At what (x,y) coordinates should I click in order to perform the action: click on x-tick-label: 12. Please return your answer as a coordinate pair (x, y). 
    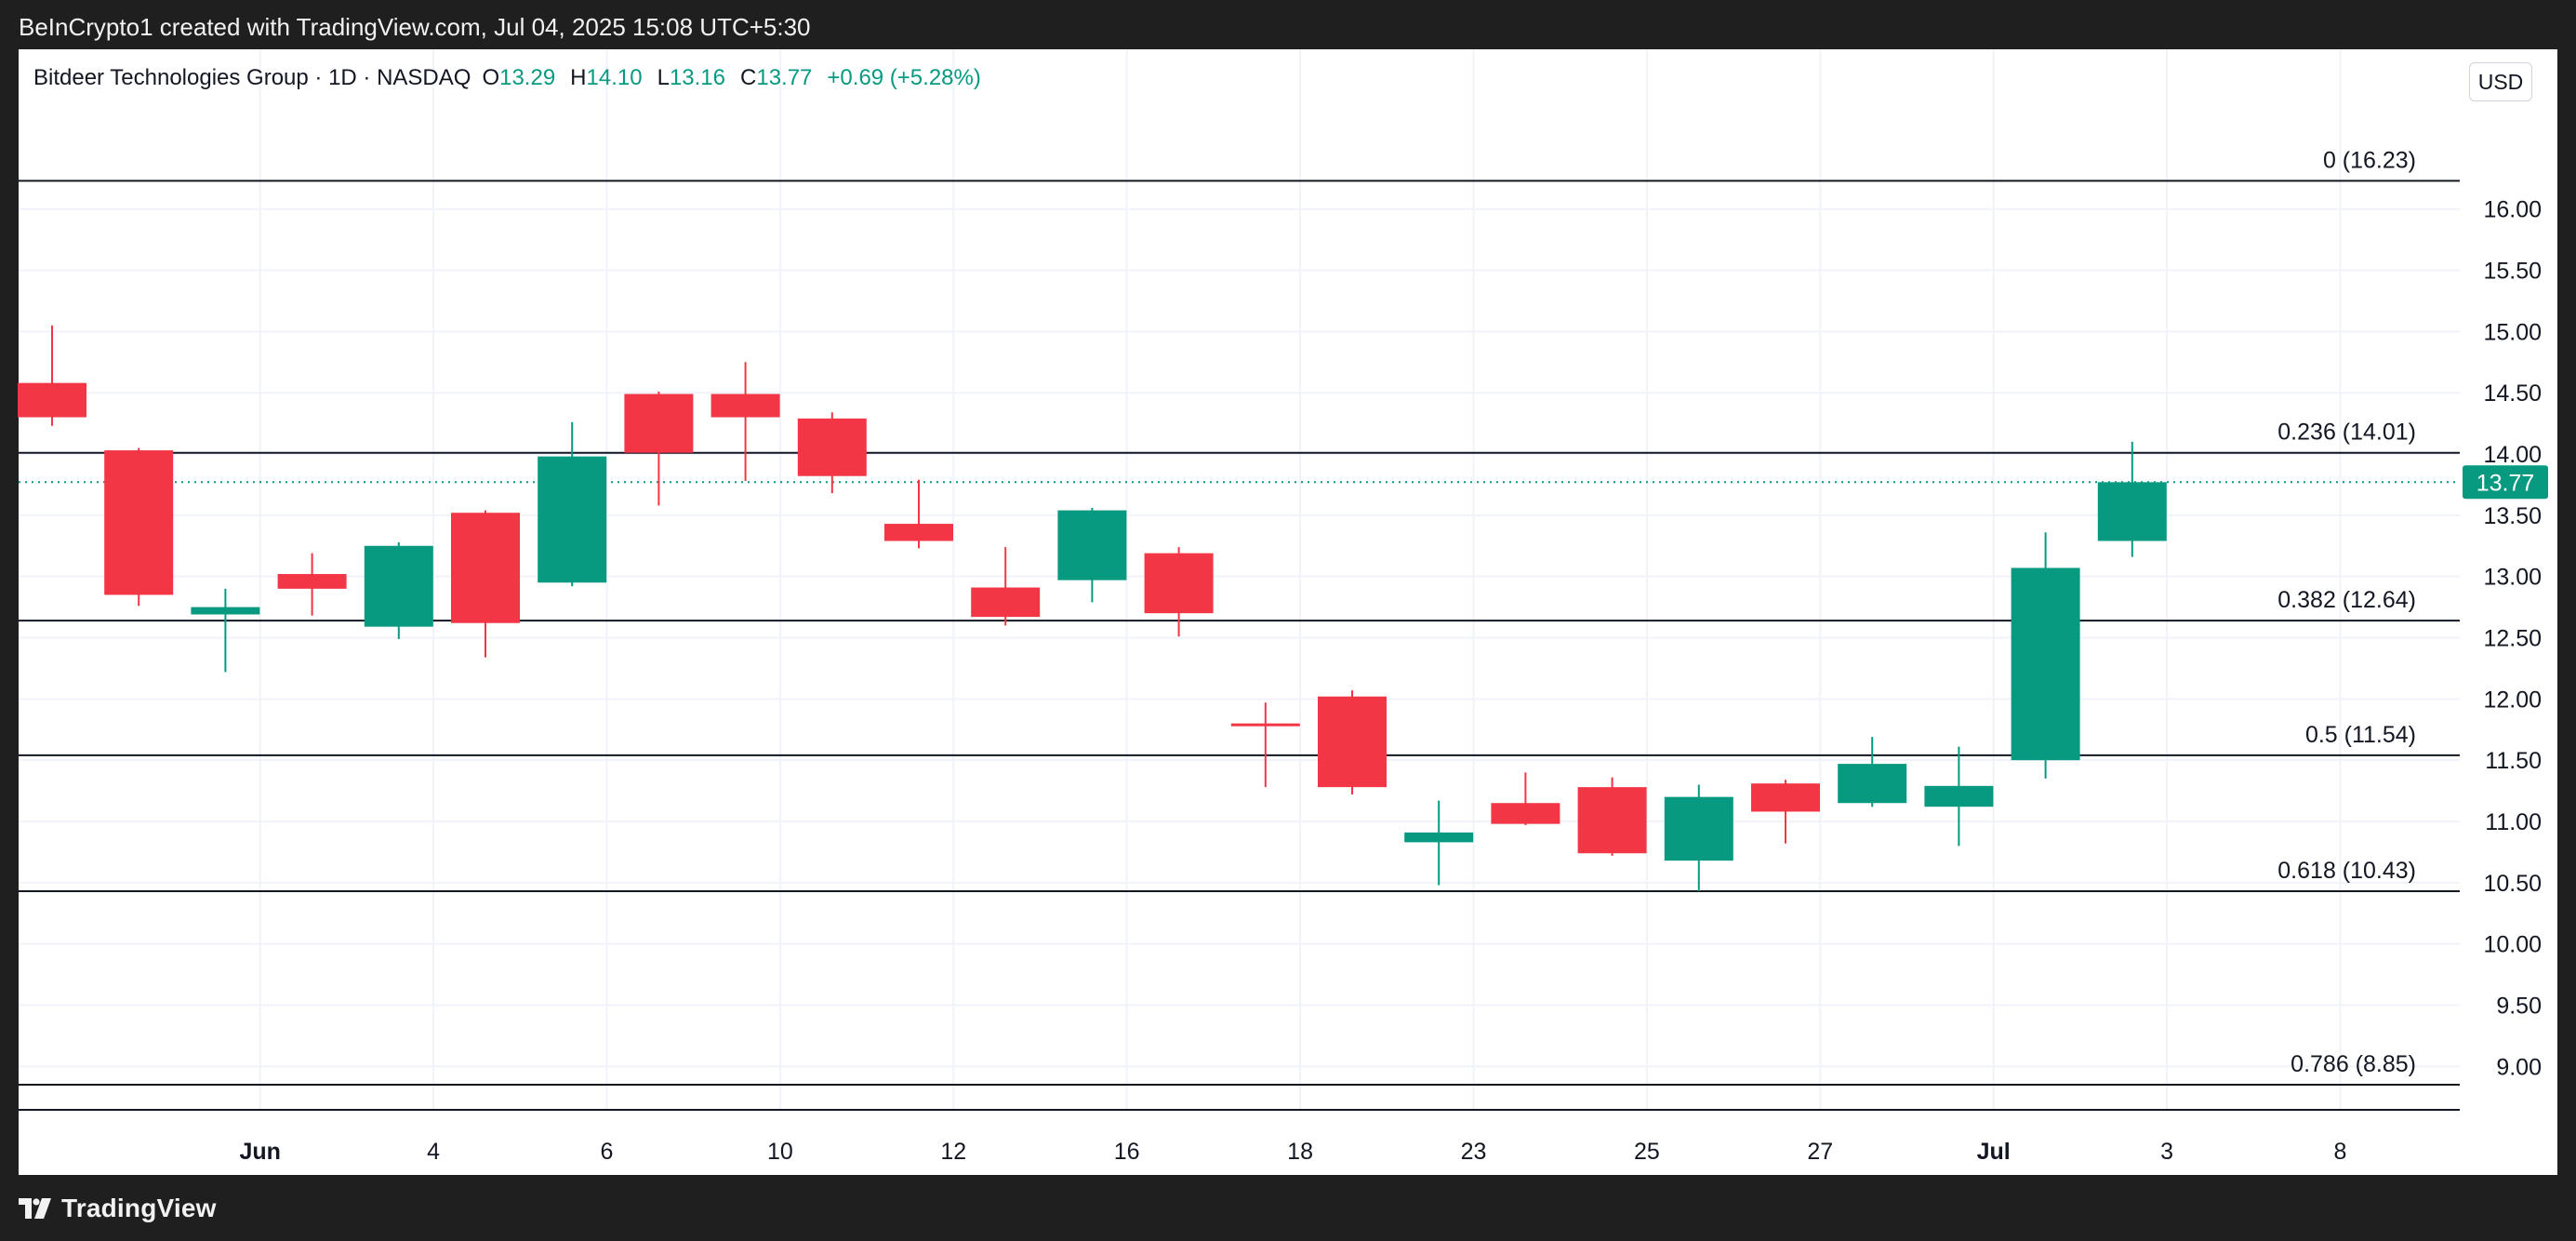
    Looking at the image, I should click on (953, 1152).